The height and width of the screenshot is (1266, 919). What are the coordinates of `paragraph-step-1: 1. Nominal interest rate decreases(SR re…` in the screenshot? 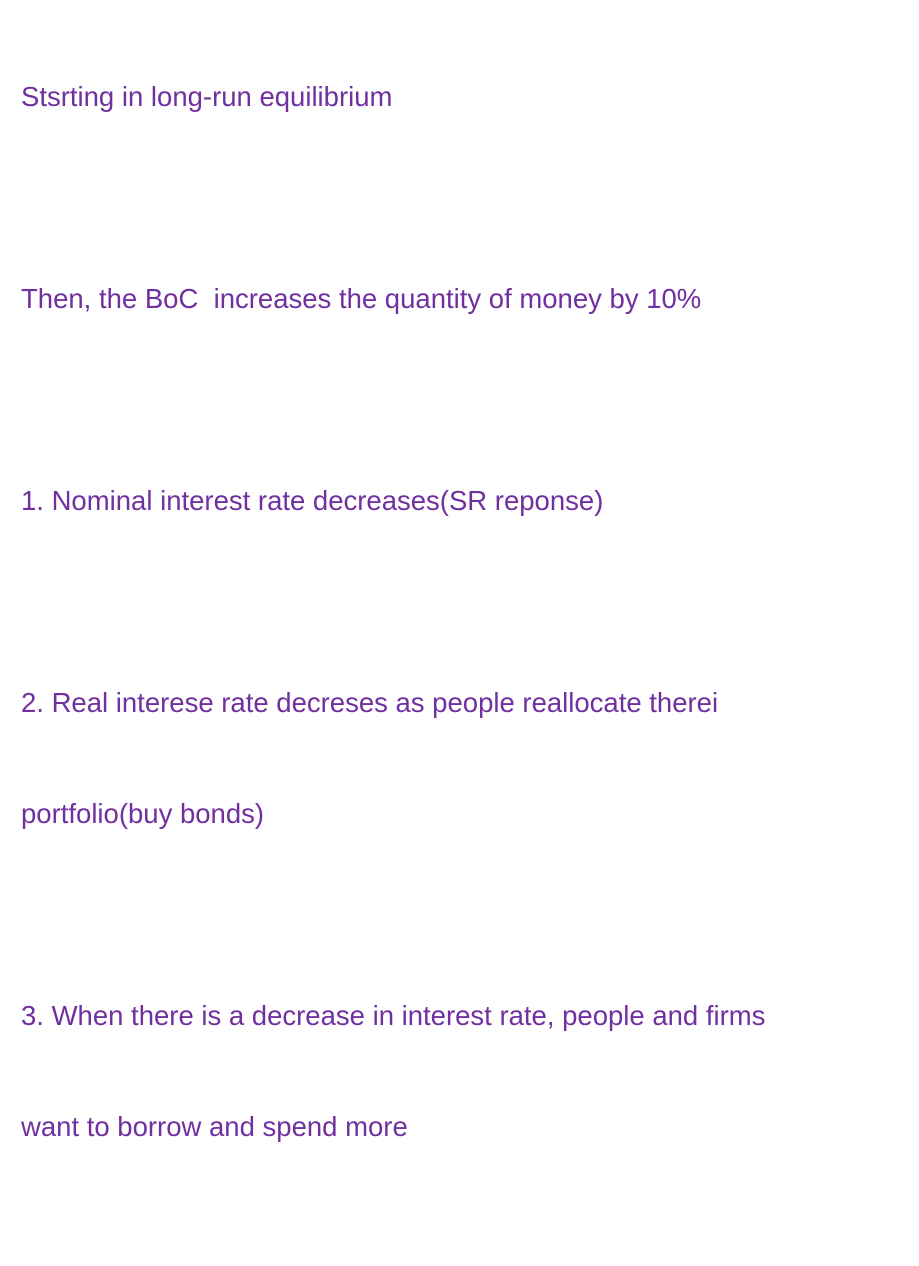 It's located at (465, 500).